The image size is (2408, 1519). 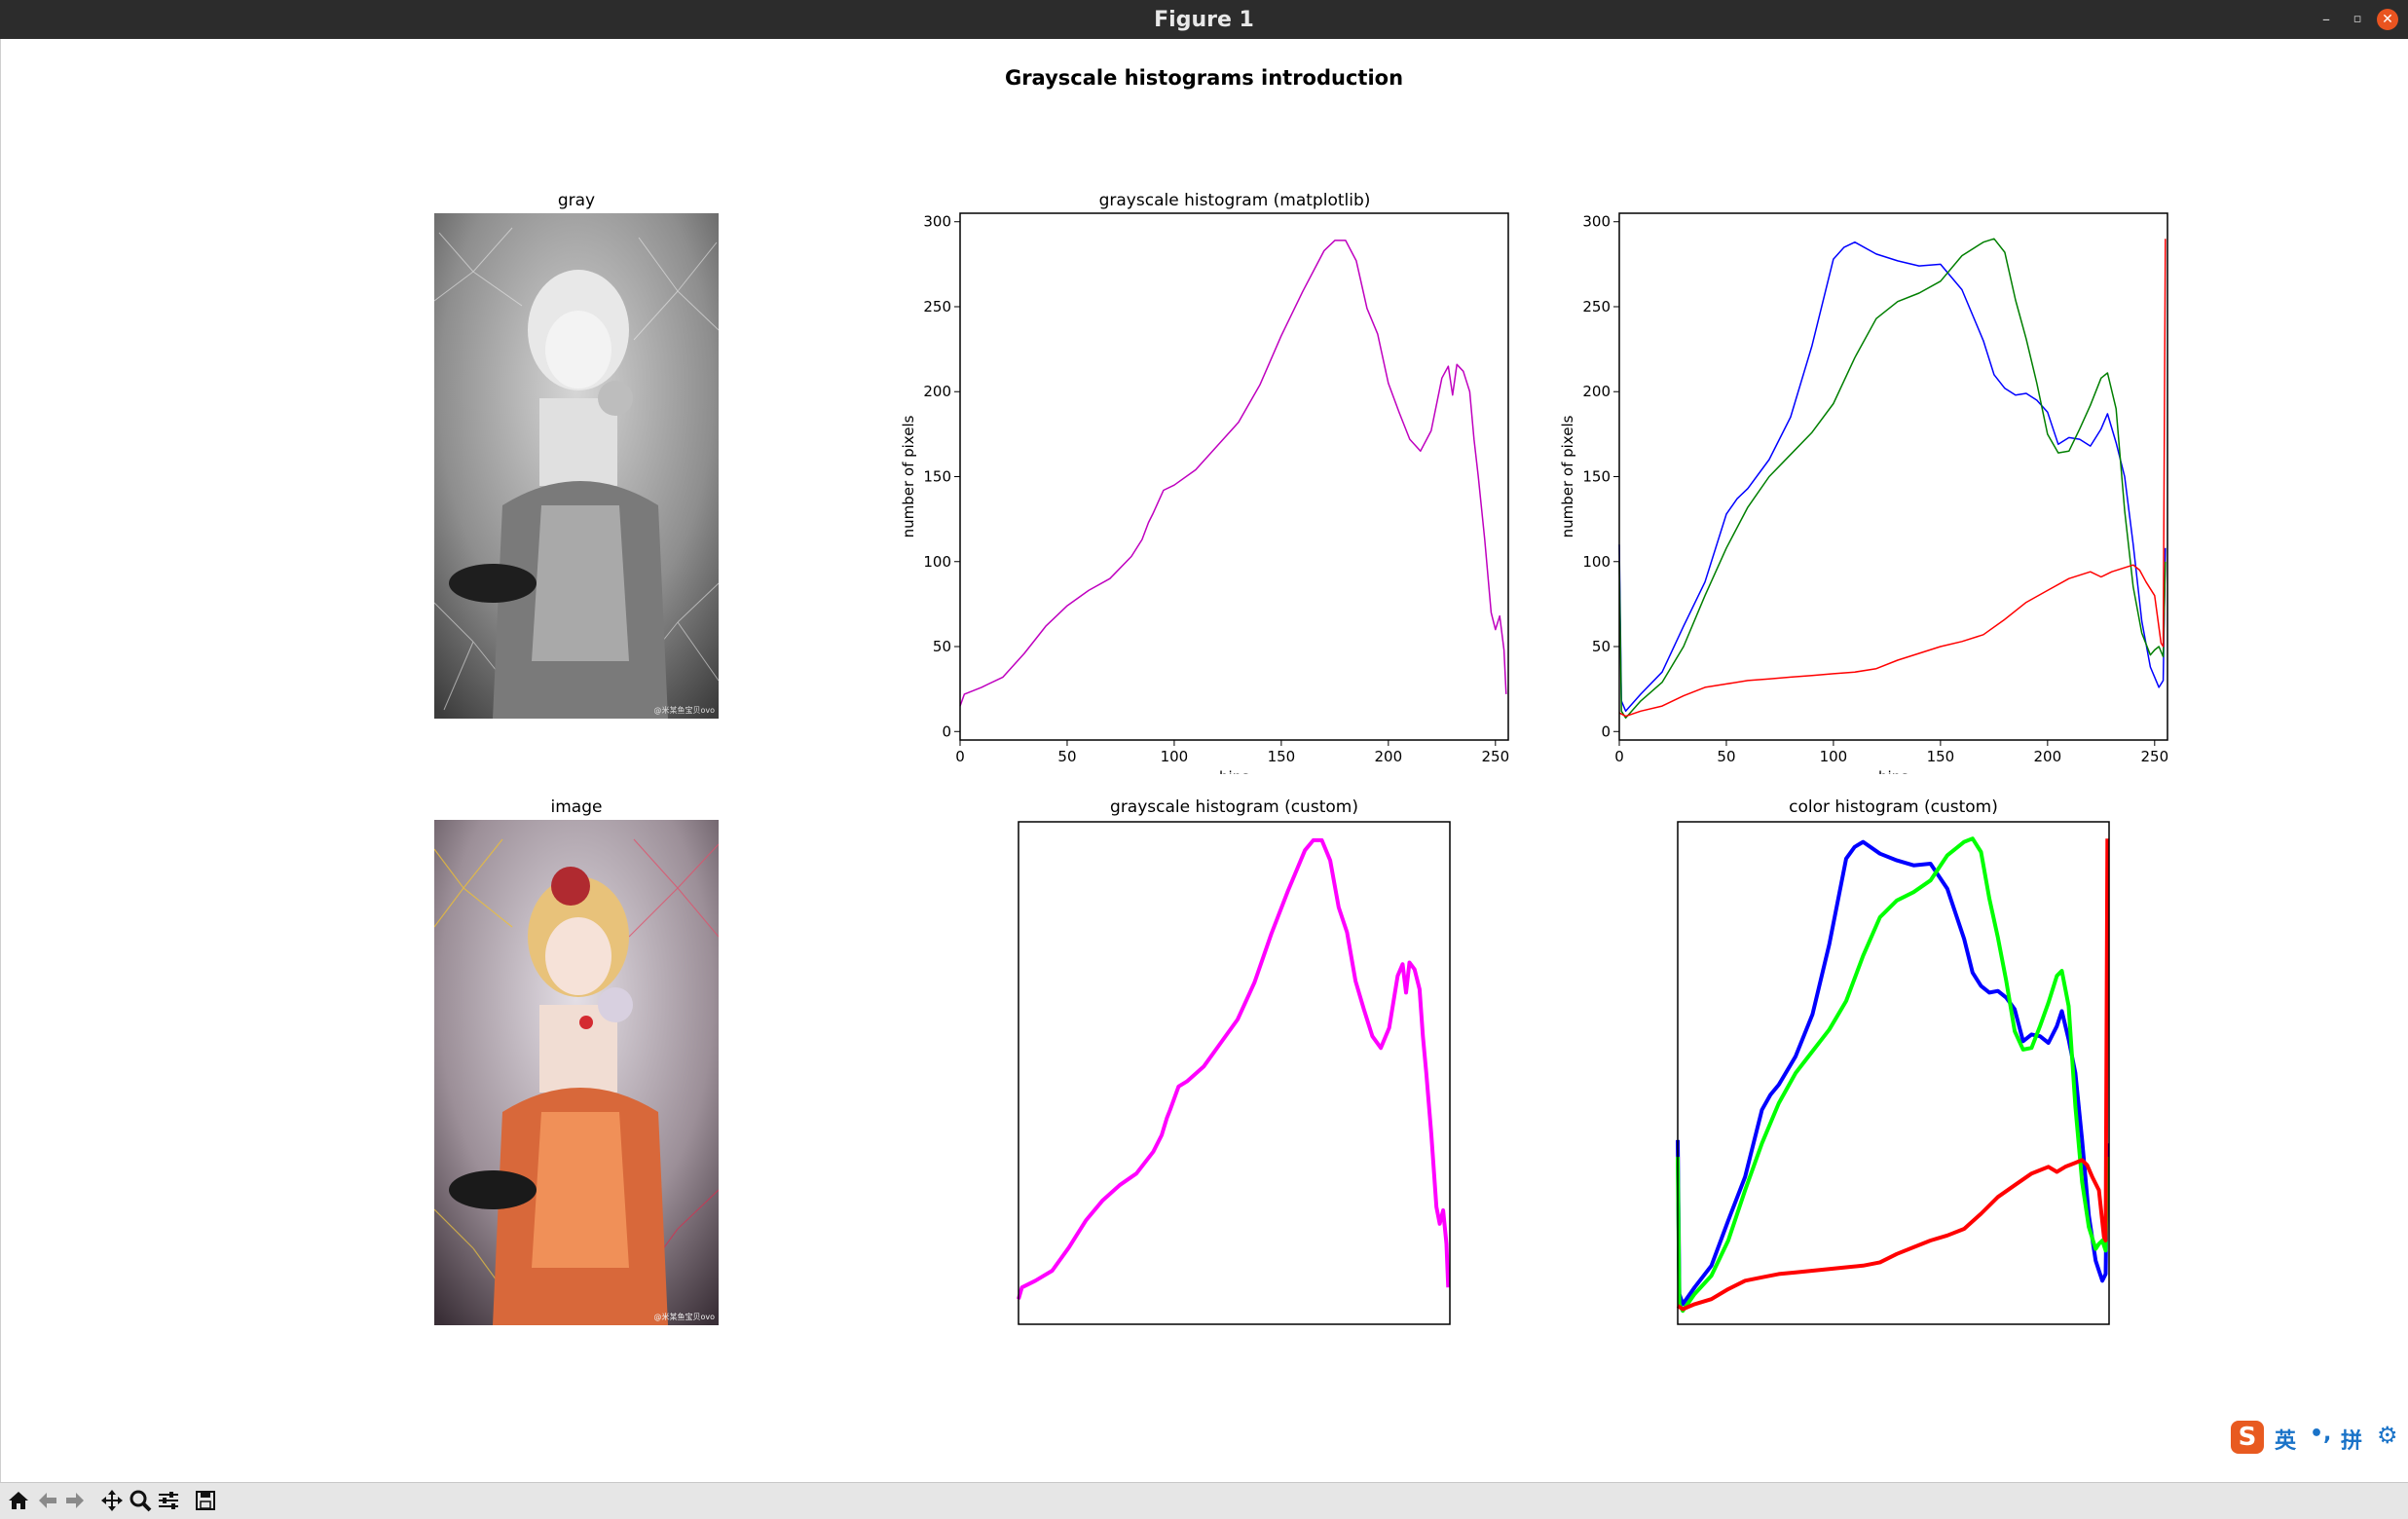 I want to click on configure-subplots-icon, so click(x=168, y=1500).